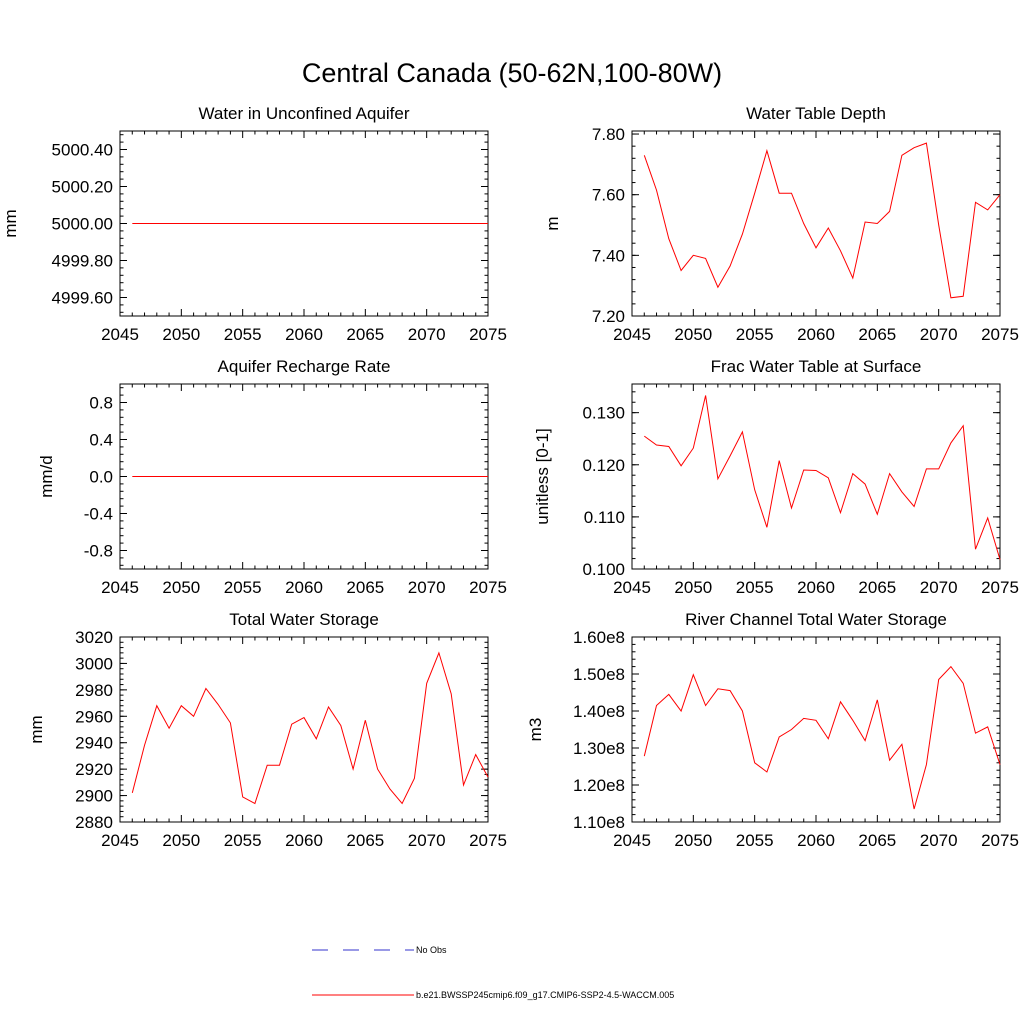 The image size is (1024, 1024). I want to click on y-axis-label: mm/d, so click(46, 476).